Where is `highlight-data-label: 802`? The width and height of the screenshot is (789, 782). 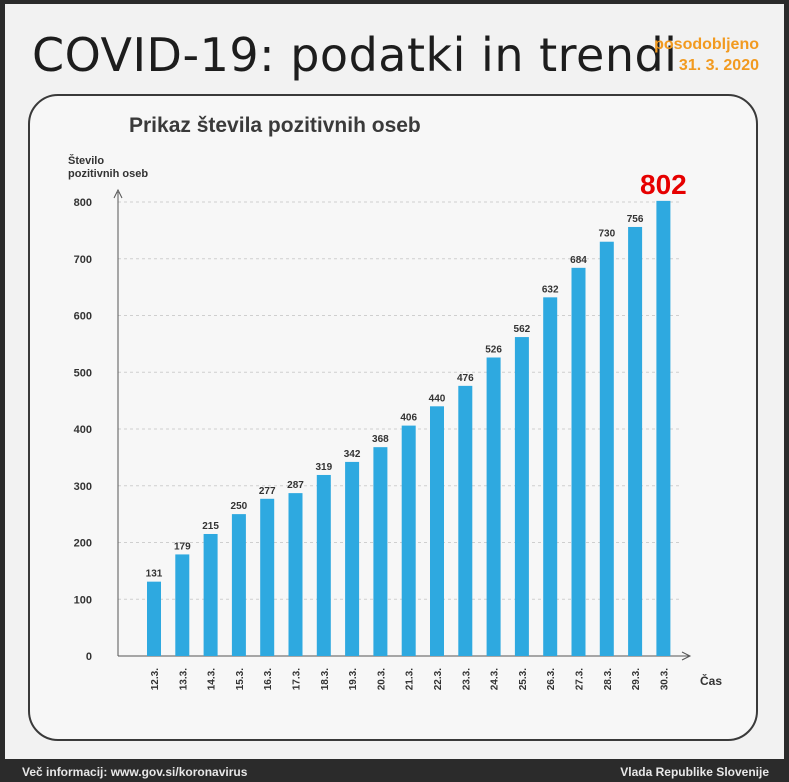
highlight-data-label: 802 is located at coordinates (663, 184).